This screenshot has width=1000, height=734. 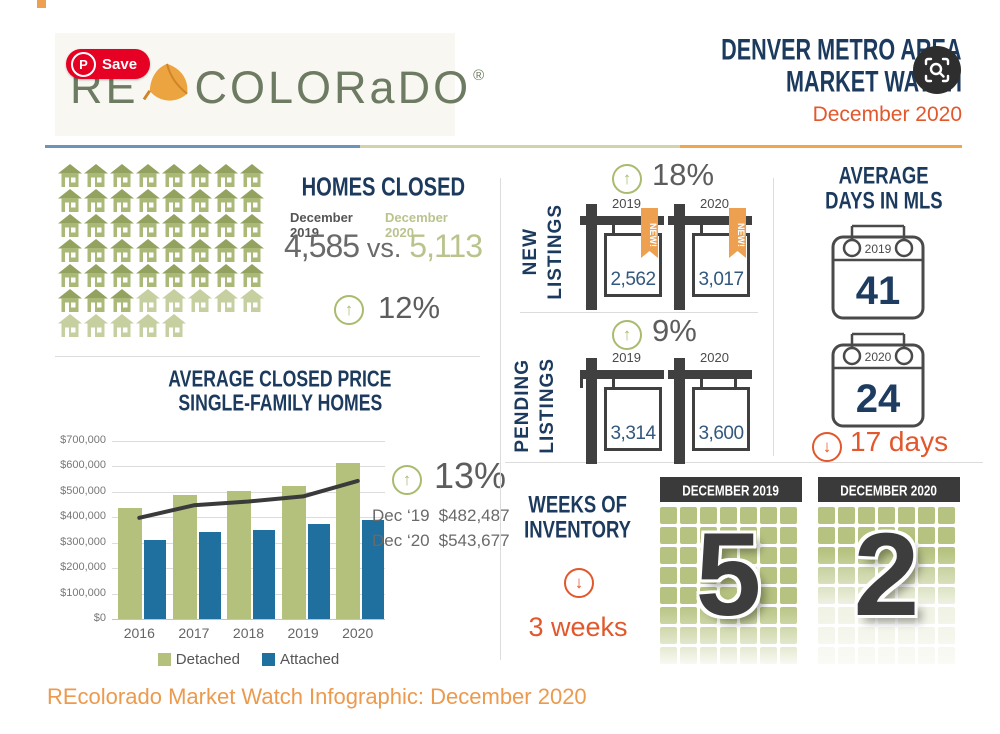 What do you see at coordinates (248, 659) in the screenshot?
I see `chart-legend: Detached Attached` at bounding box center [248, 659].